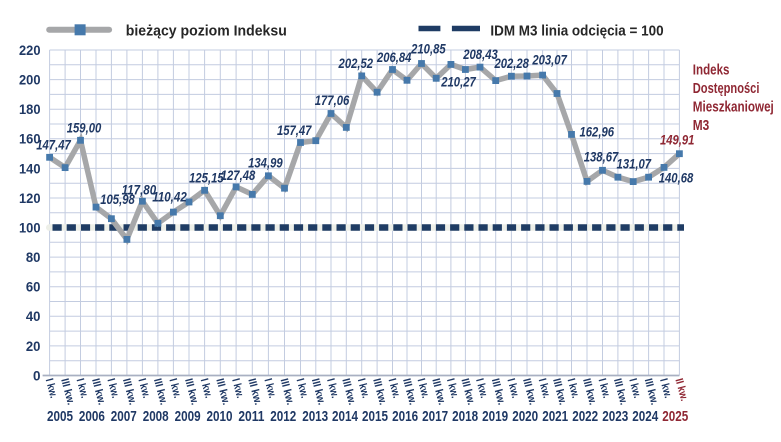 This screenshot has width=781, height=442. I want to click on svg-text: 2020, so click(525, 417).